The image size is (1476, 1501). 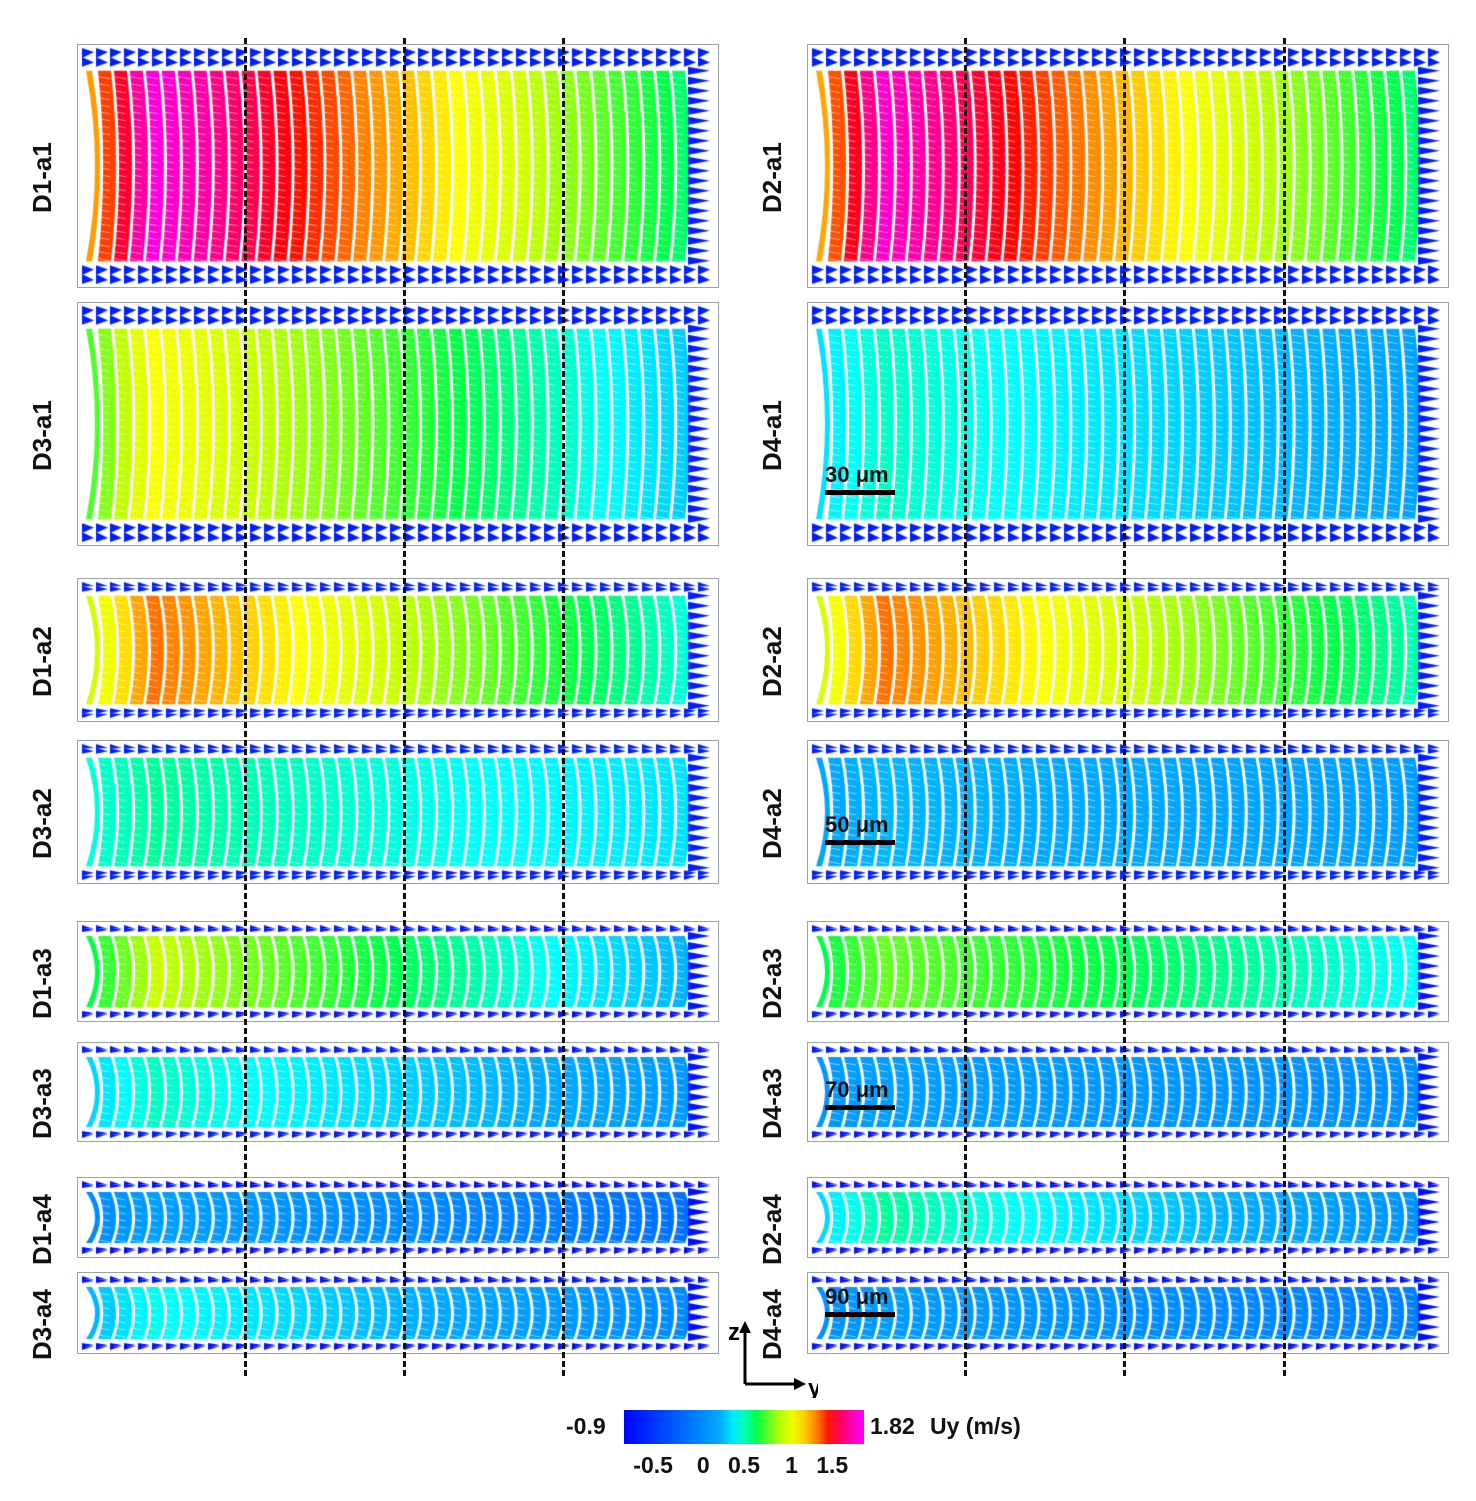 I want to click on panel-D2-a1, so click(x=1128, y=166).